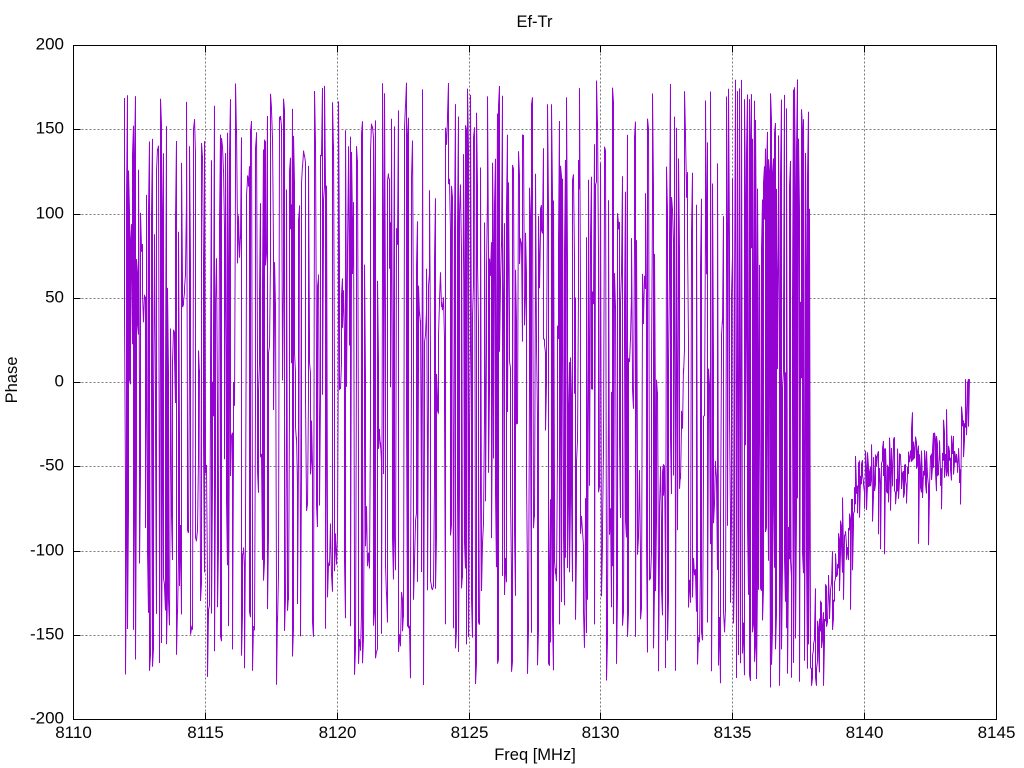 This screenshot has height=768, width=1024. I want to click on svg-text: 50, so click(54, 297).